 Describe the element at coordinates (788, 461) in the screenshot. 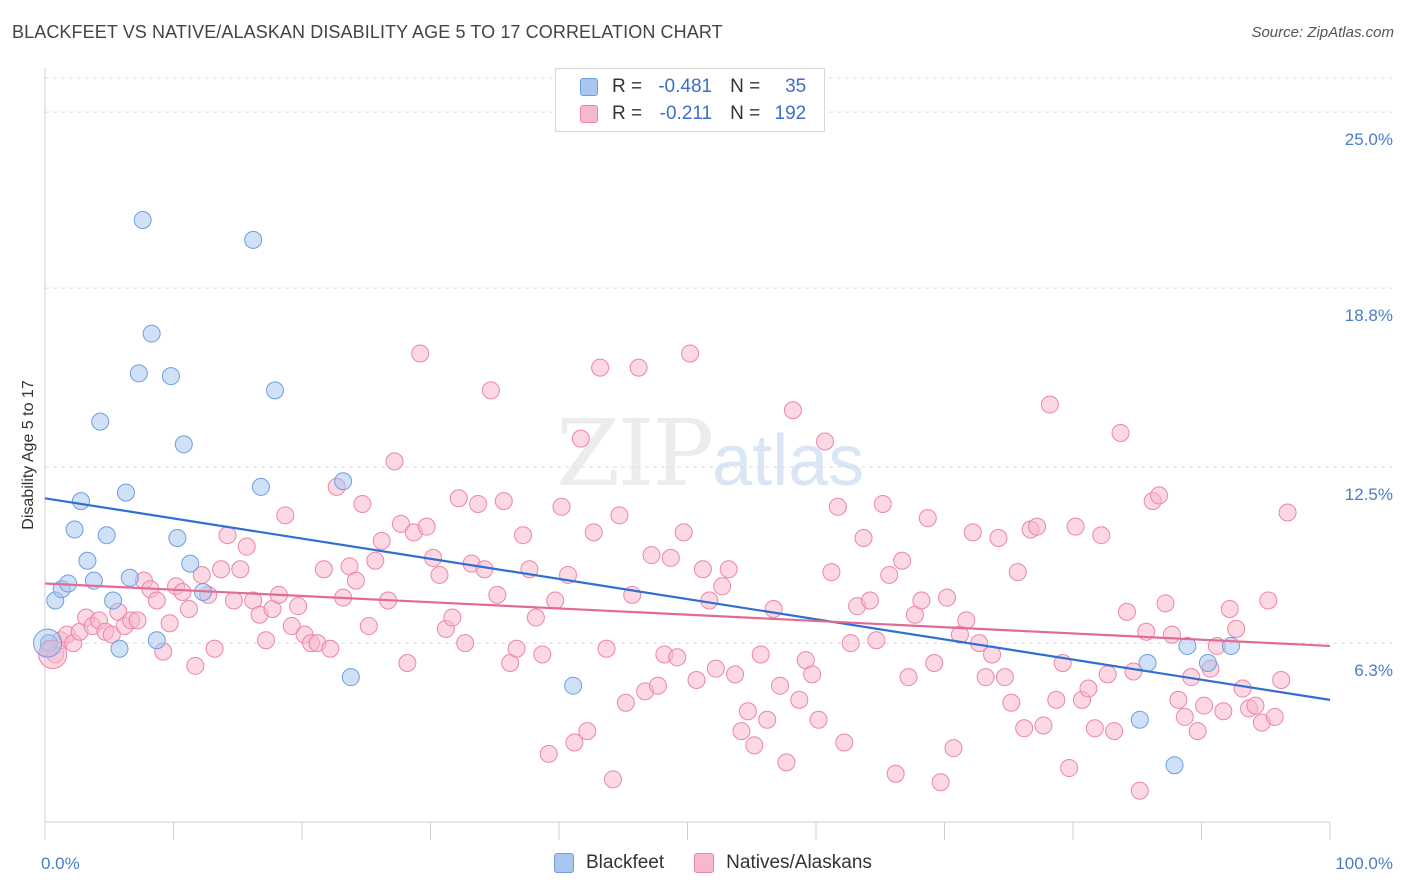

I see `watermark-atlas: atlas` at that location.